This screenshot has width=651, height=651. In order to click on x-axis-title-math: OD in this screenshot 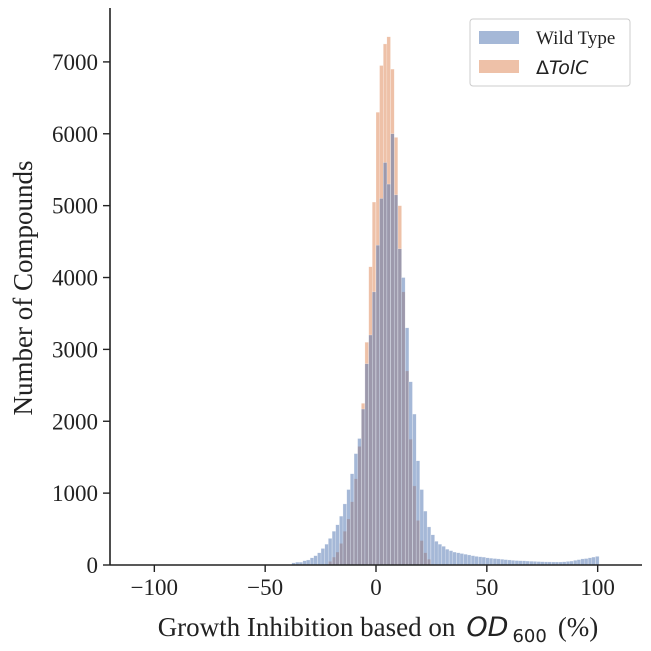, I will do `click(487, 627)`.